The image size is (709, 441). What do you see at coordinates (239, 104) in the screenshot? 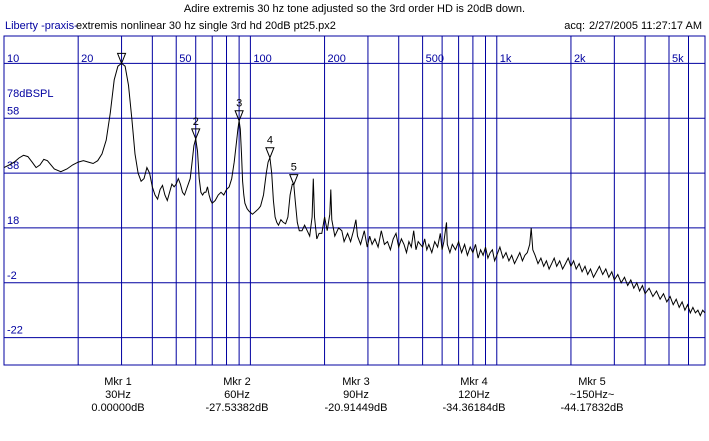
I see `peak-marker-label: 3` at bounding box center [239, 104].